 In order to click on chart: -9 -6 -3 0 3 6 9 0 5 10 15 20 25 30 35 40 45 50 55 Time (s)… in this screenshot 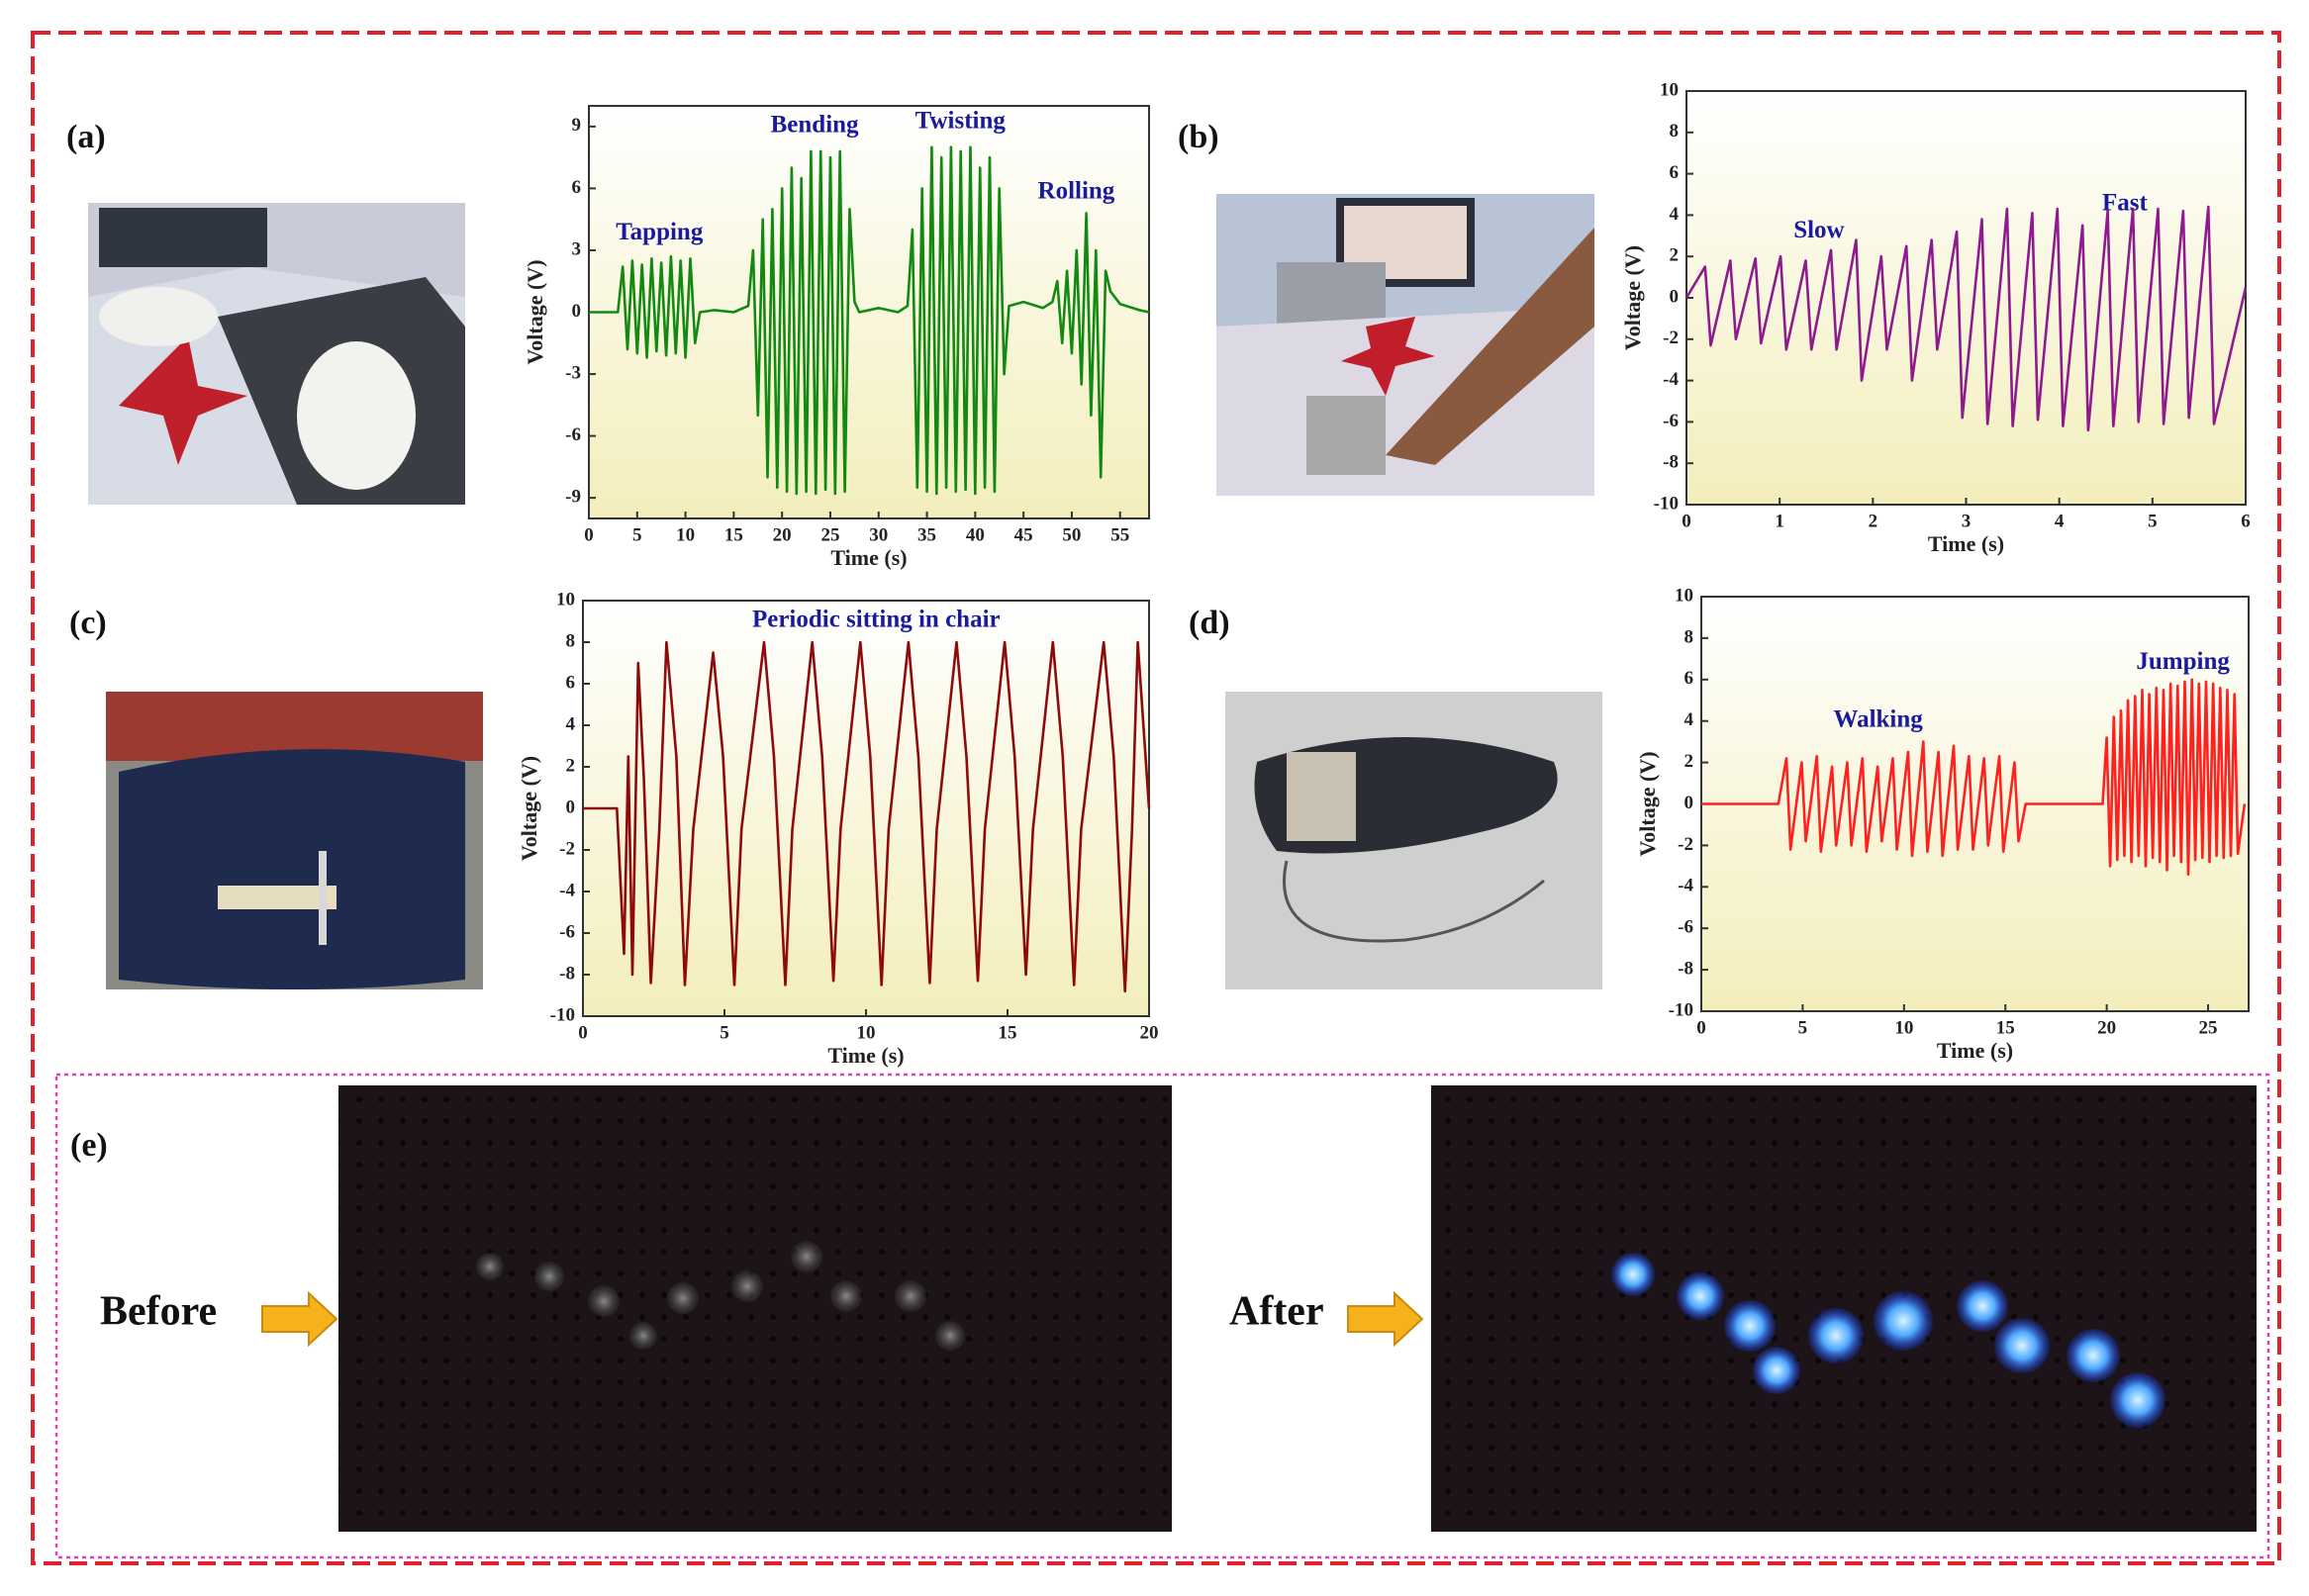, I will do `click(836, 337)`.